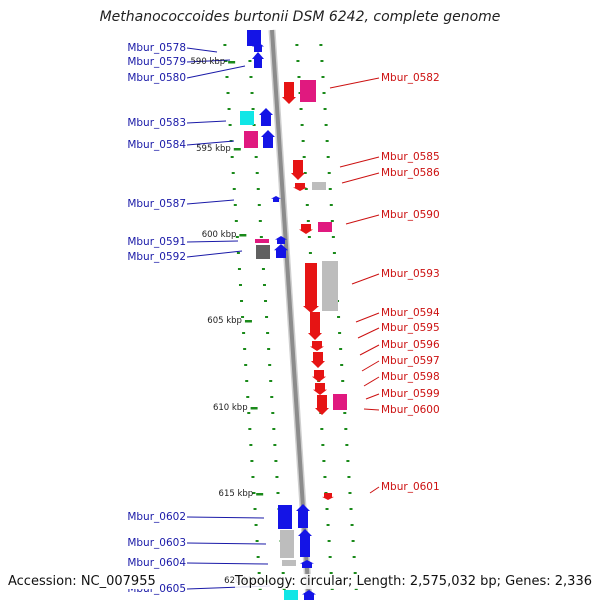 This screenshot has width=600, height=600. I want to click on gene-label-left: Mbur_0587, so click(156, 204).